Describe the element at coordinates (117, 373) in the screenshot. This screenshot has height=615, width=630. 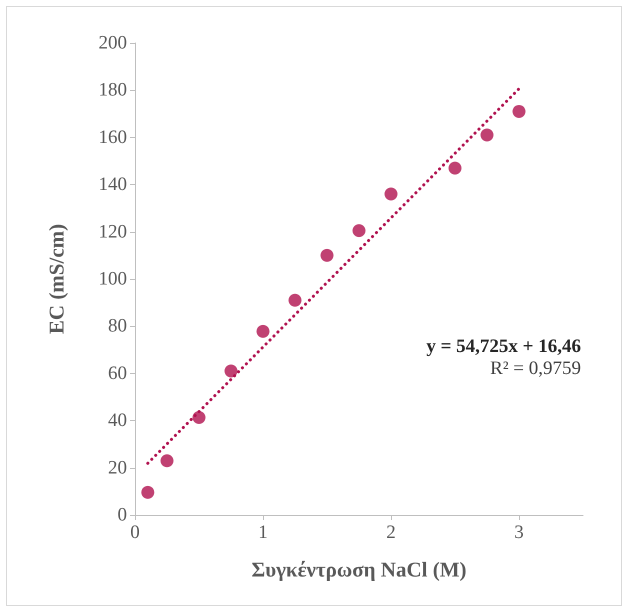
I see `y-tick-label: 60` at that location.